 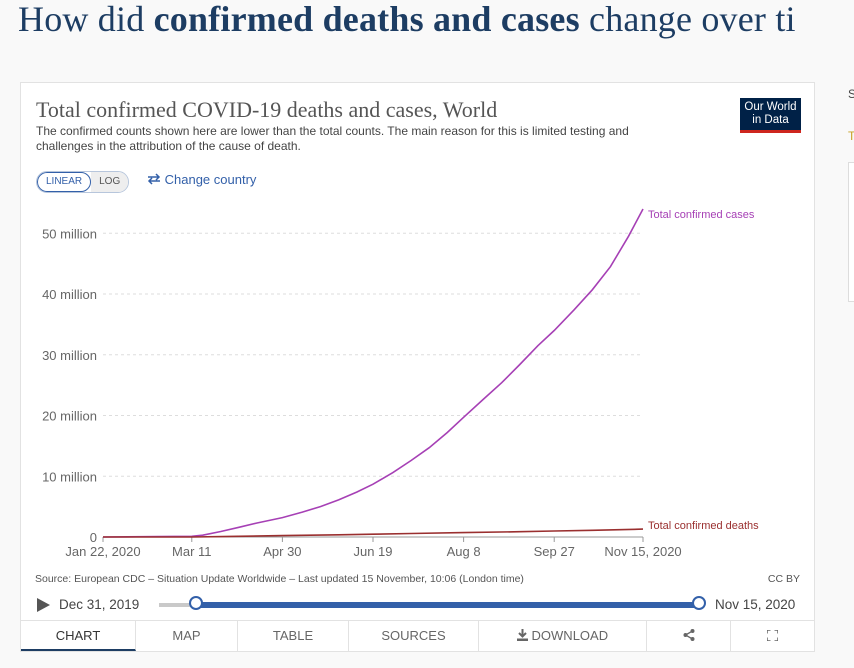 I want to click on timeline-track-unselected, so click(x=178, y=605).